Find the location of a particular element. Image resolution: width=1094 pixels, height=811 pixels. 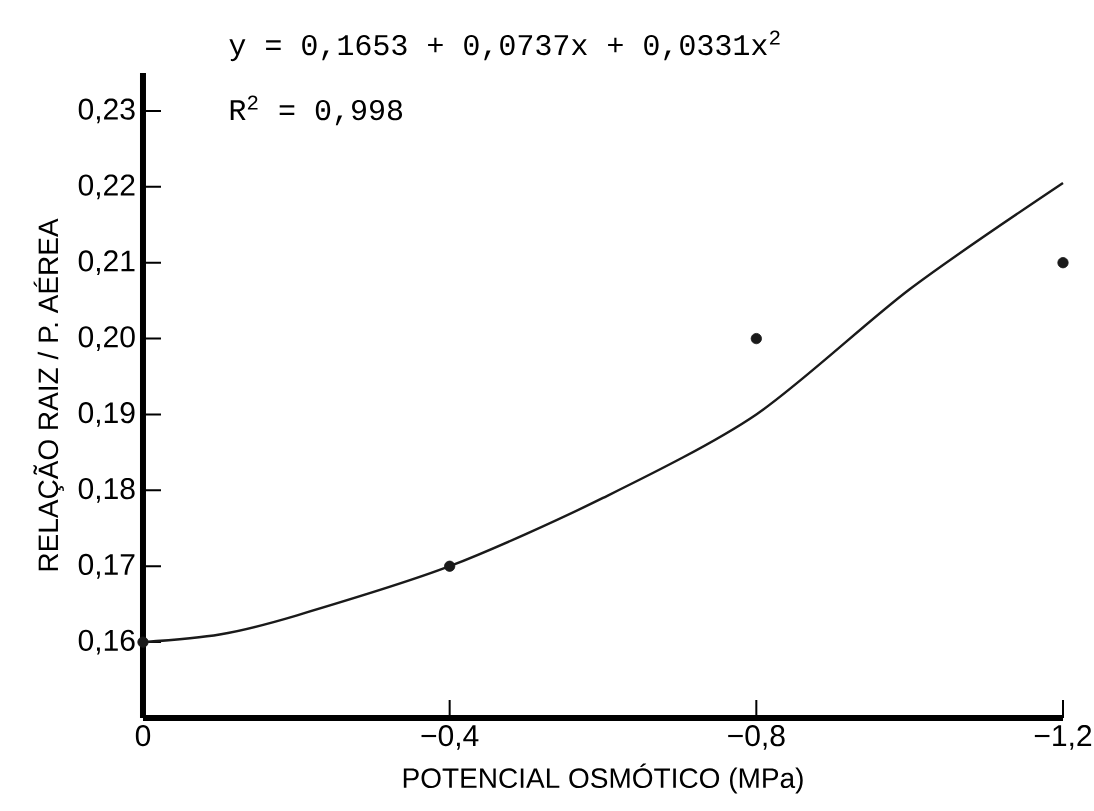

x-axis-title: POTENCIAL OSMÓTICO (MPa) is located at coordinates (603, 778).